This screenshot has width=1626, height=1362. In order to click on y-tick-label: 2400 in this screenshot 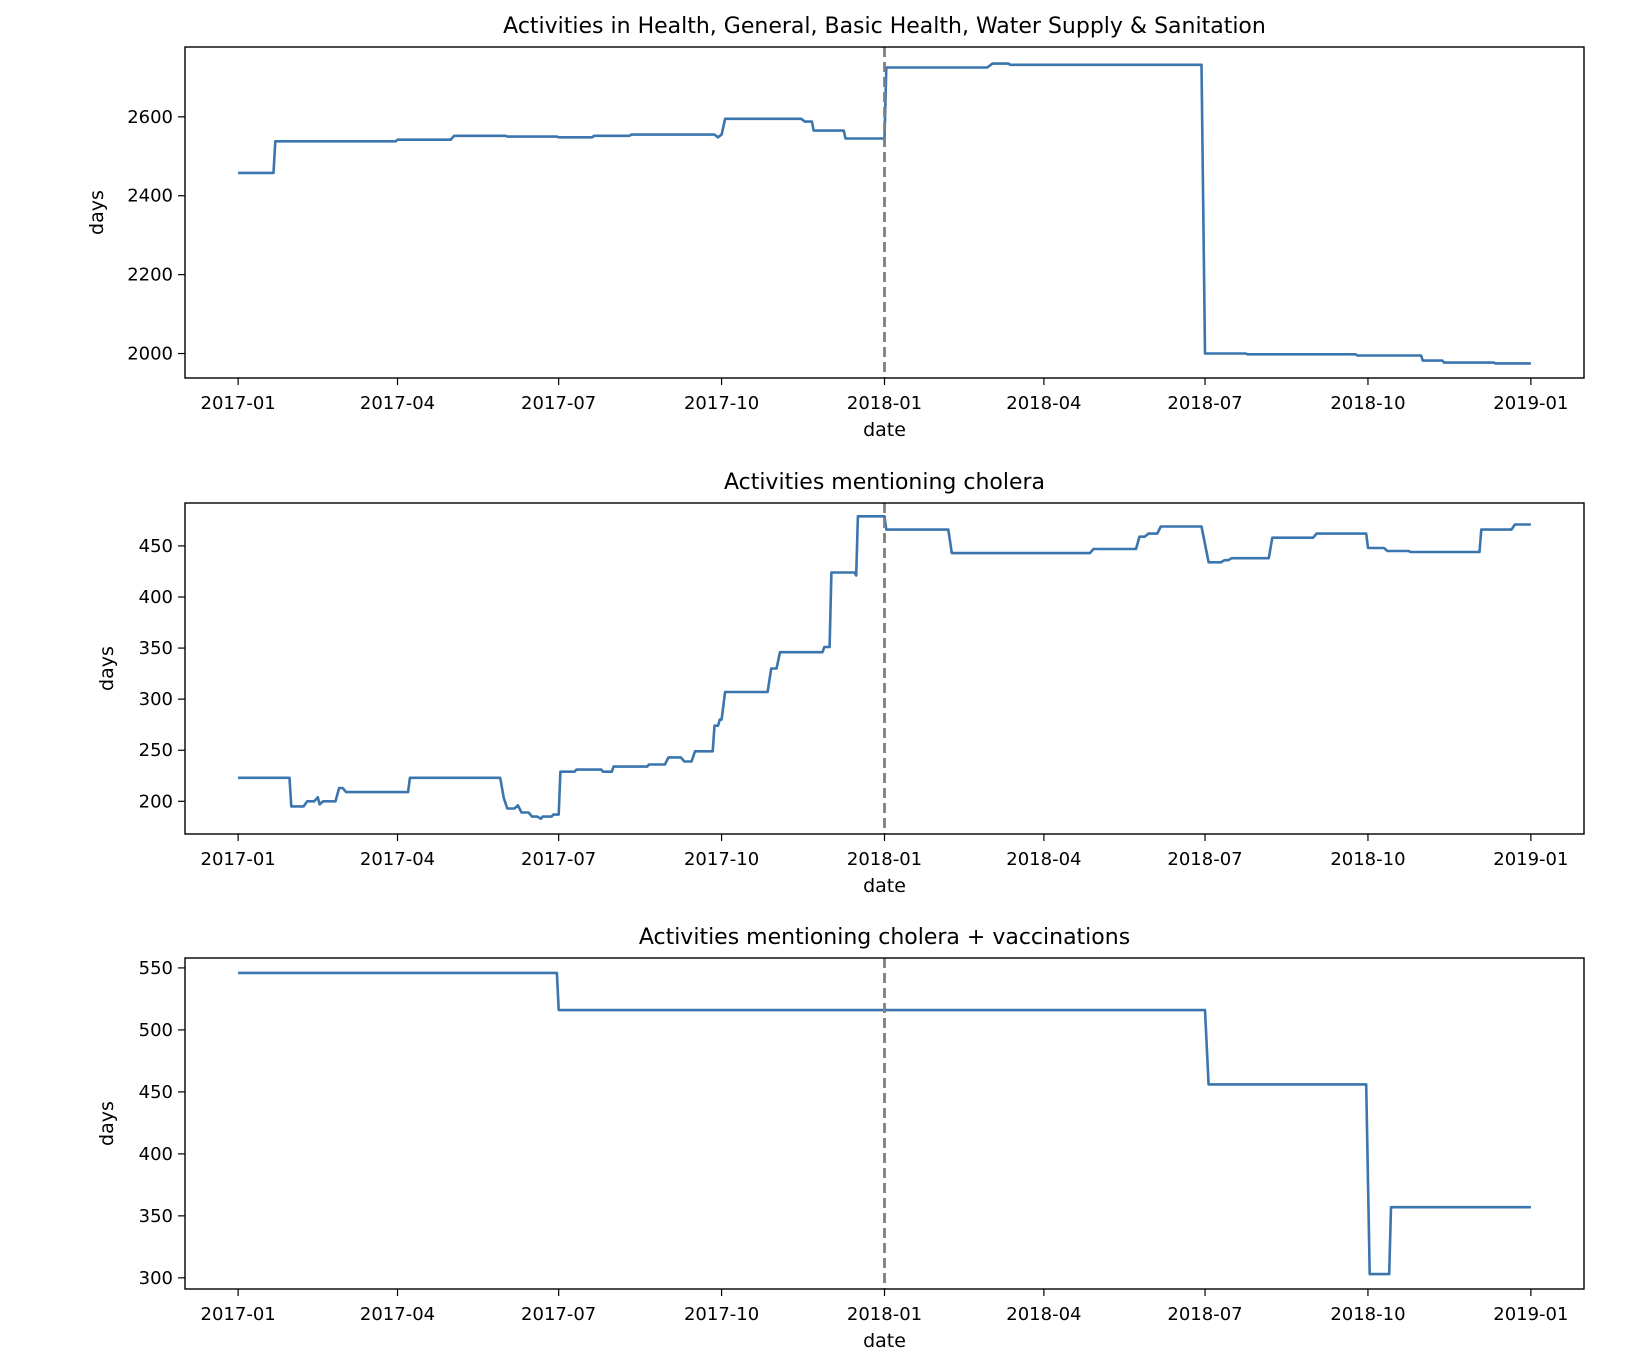, I will do `click(150, 196)`.